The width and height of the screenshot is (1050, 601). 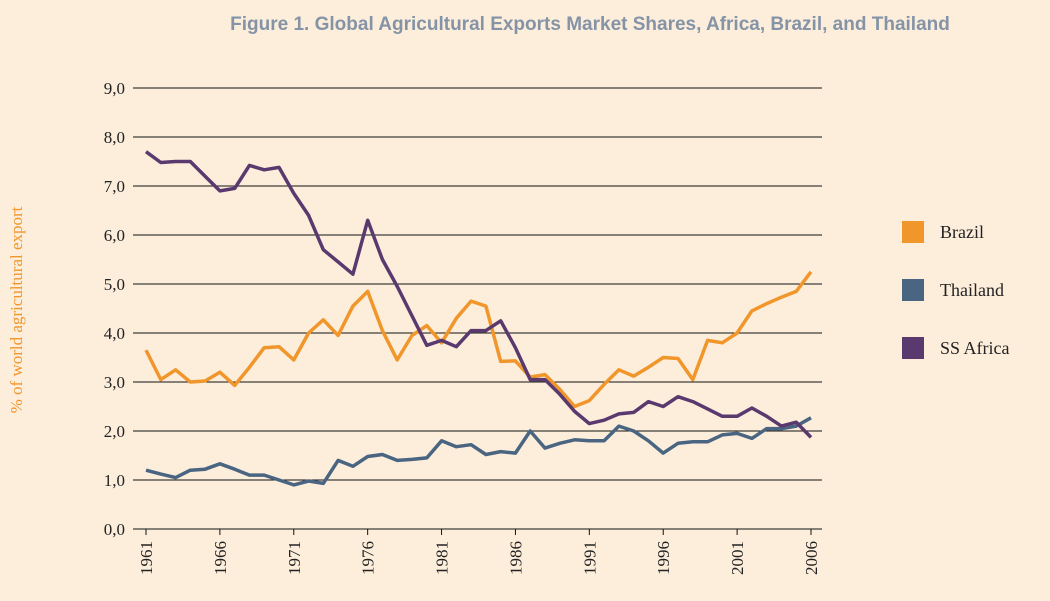 What do you see at coordinates (663, 558) in the screenshot?
I see `x-tick-label: 1996` at bounding box center [663, 558].